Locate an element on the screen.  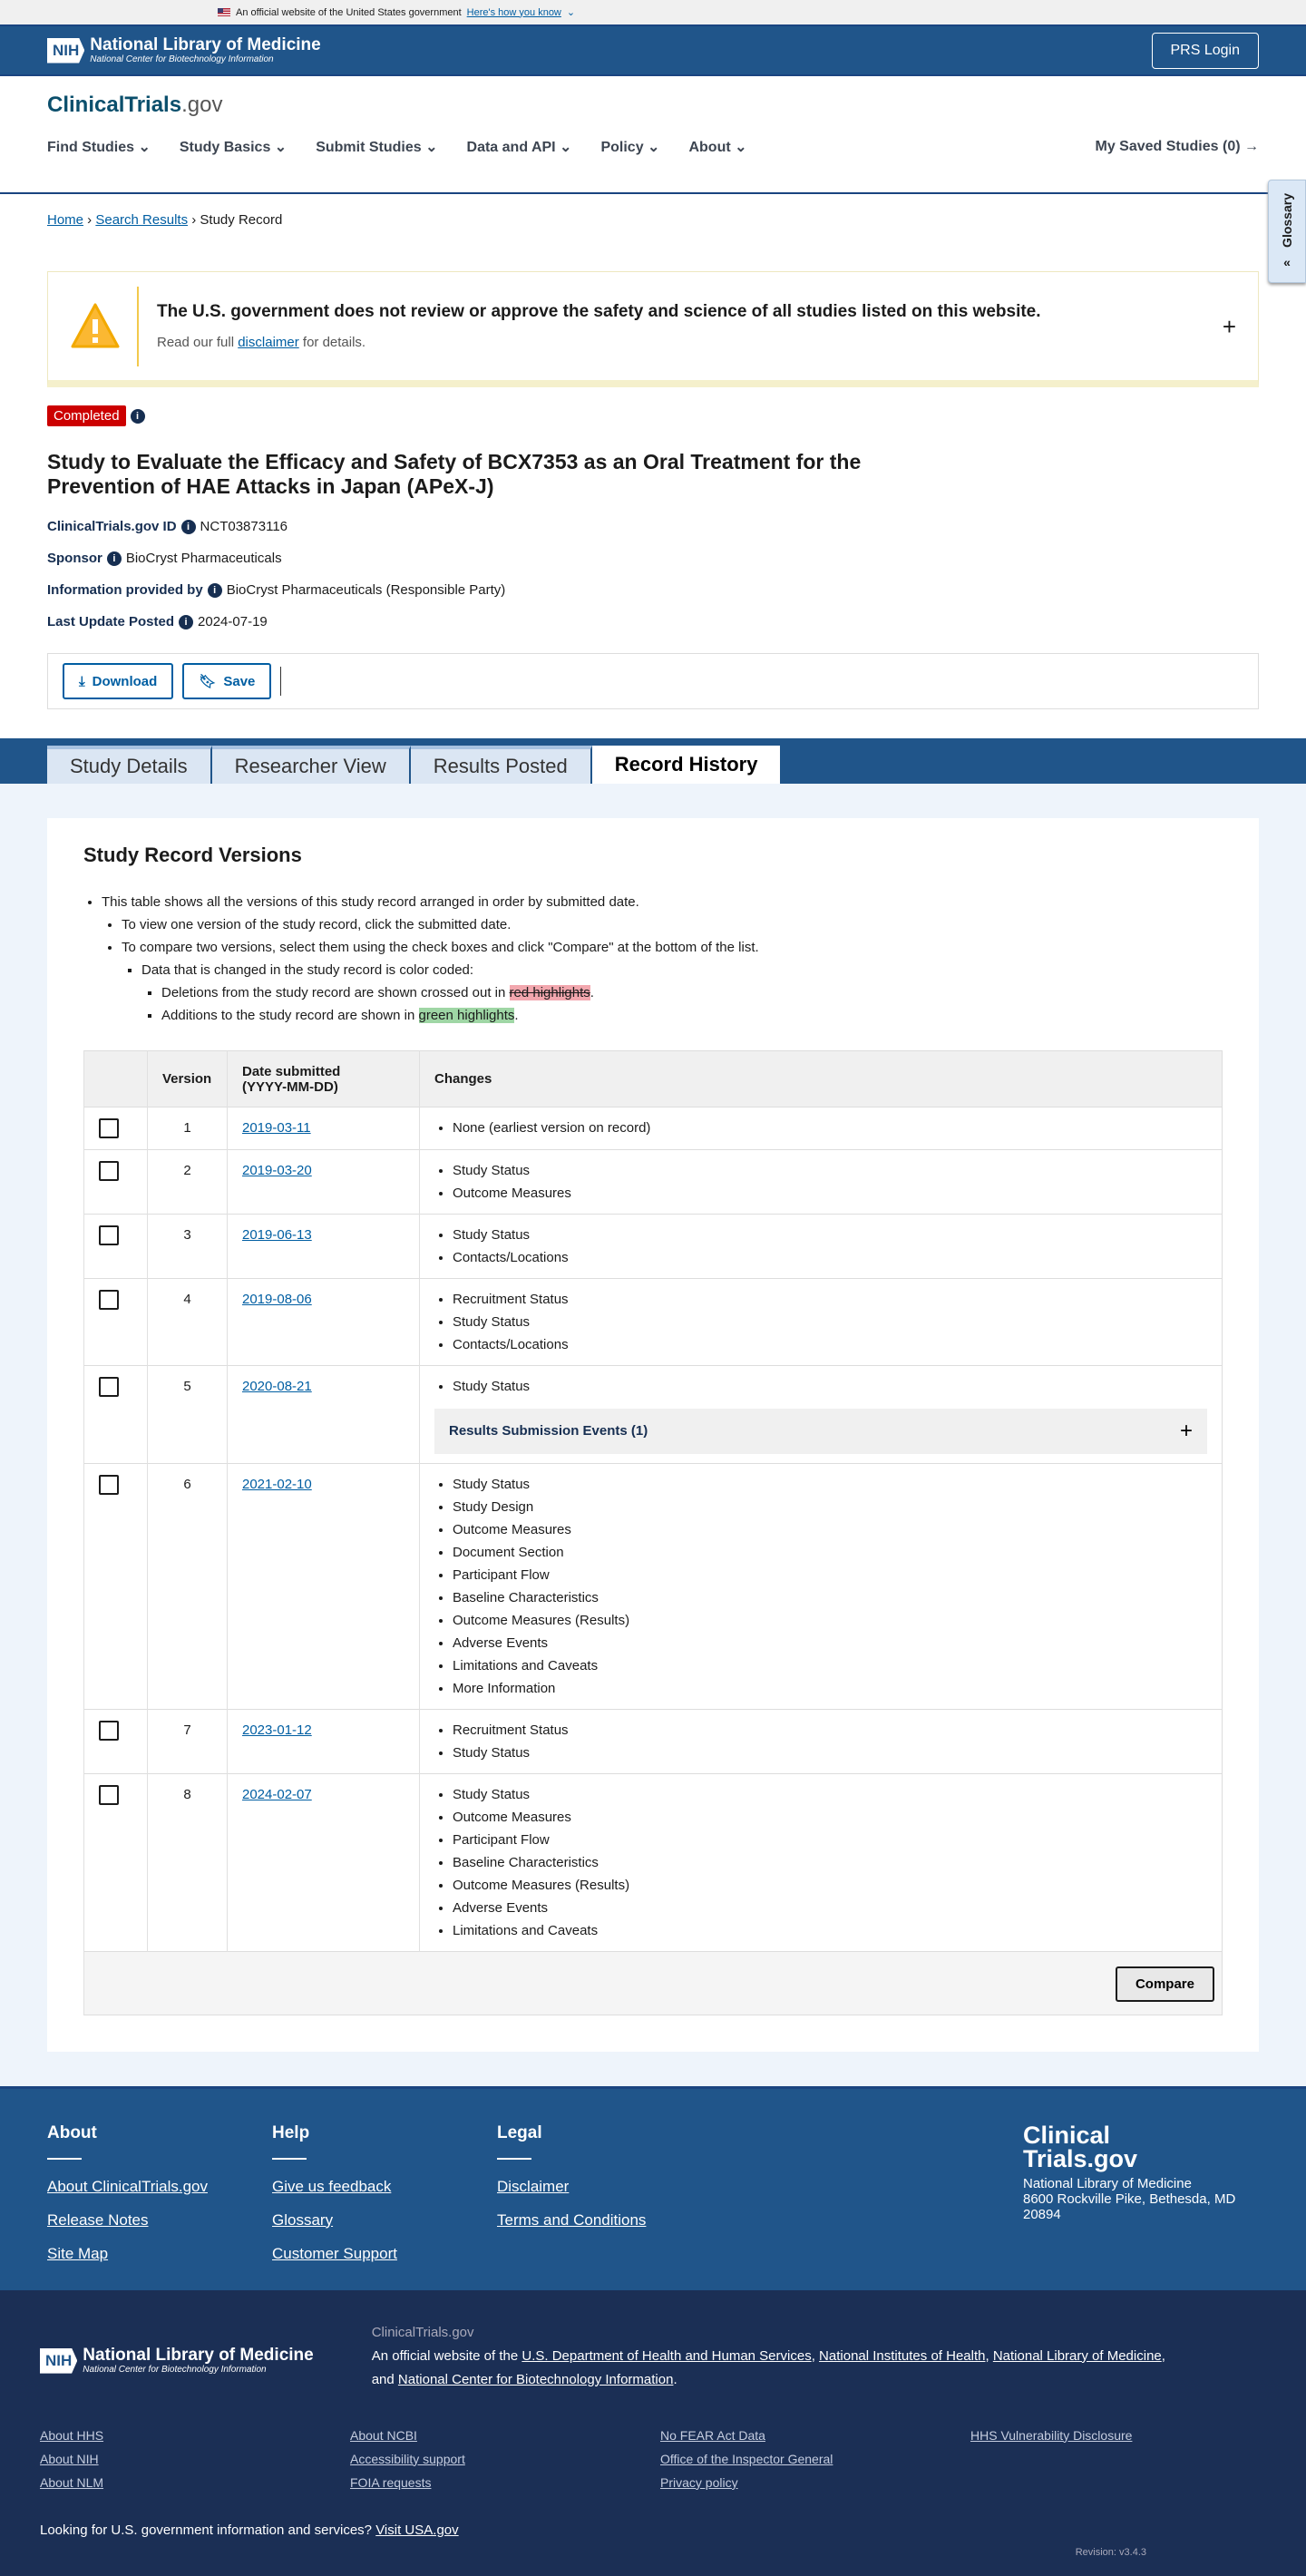
tab-study-details: Study Details is located at coordinates (129, 765).